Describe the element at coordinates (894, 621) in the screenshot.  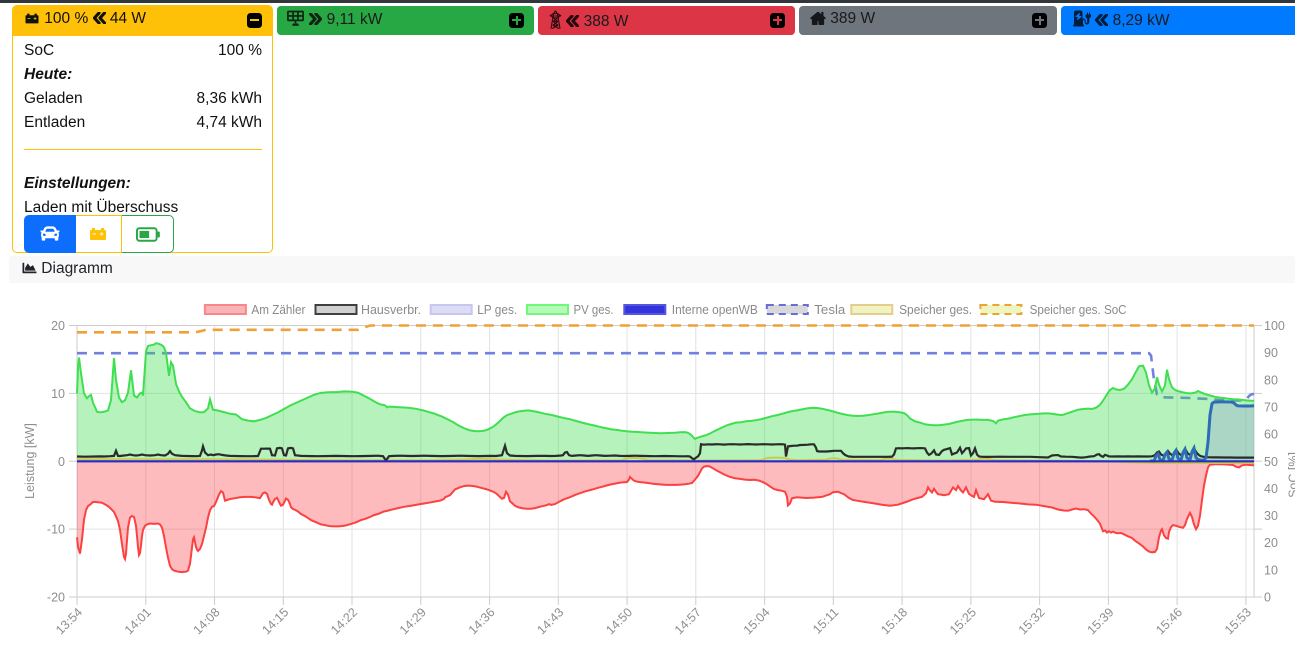
I see `svg-text: 15:18` at that location.